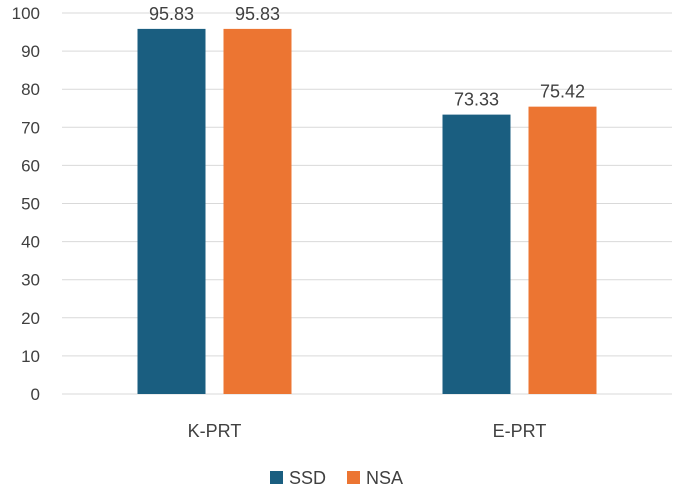  What do you see at coordinates (367, 431) in the screenshot?
I see `x-axis-category-labels: K-PRT E-PRT` at bounding box center [367, 431].